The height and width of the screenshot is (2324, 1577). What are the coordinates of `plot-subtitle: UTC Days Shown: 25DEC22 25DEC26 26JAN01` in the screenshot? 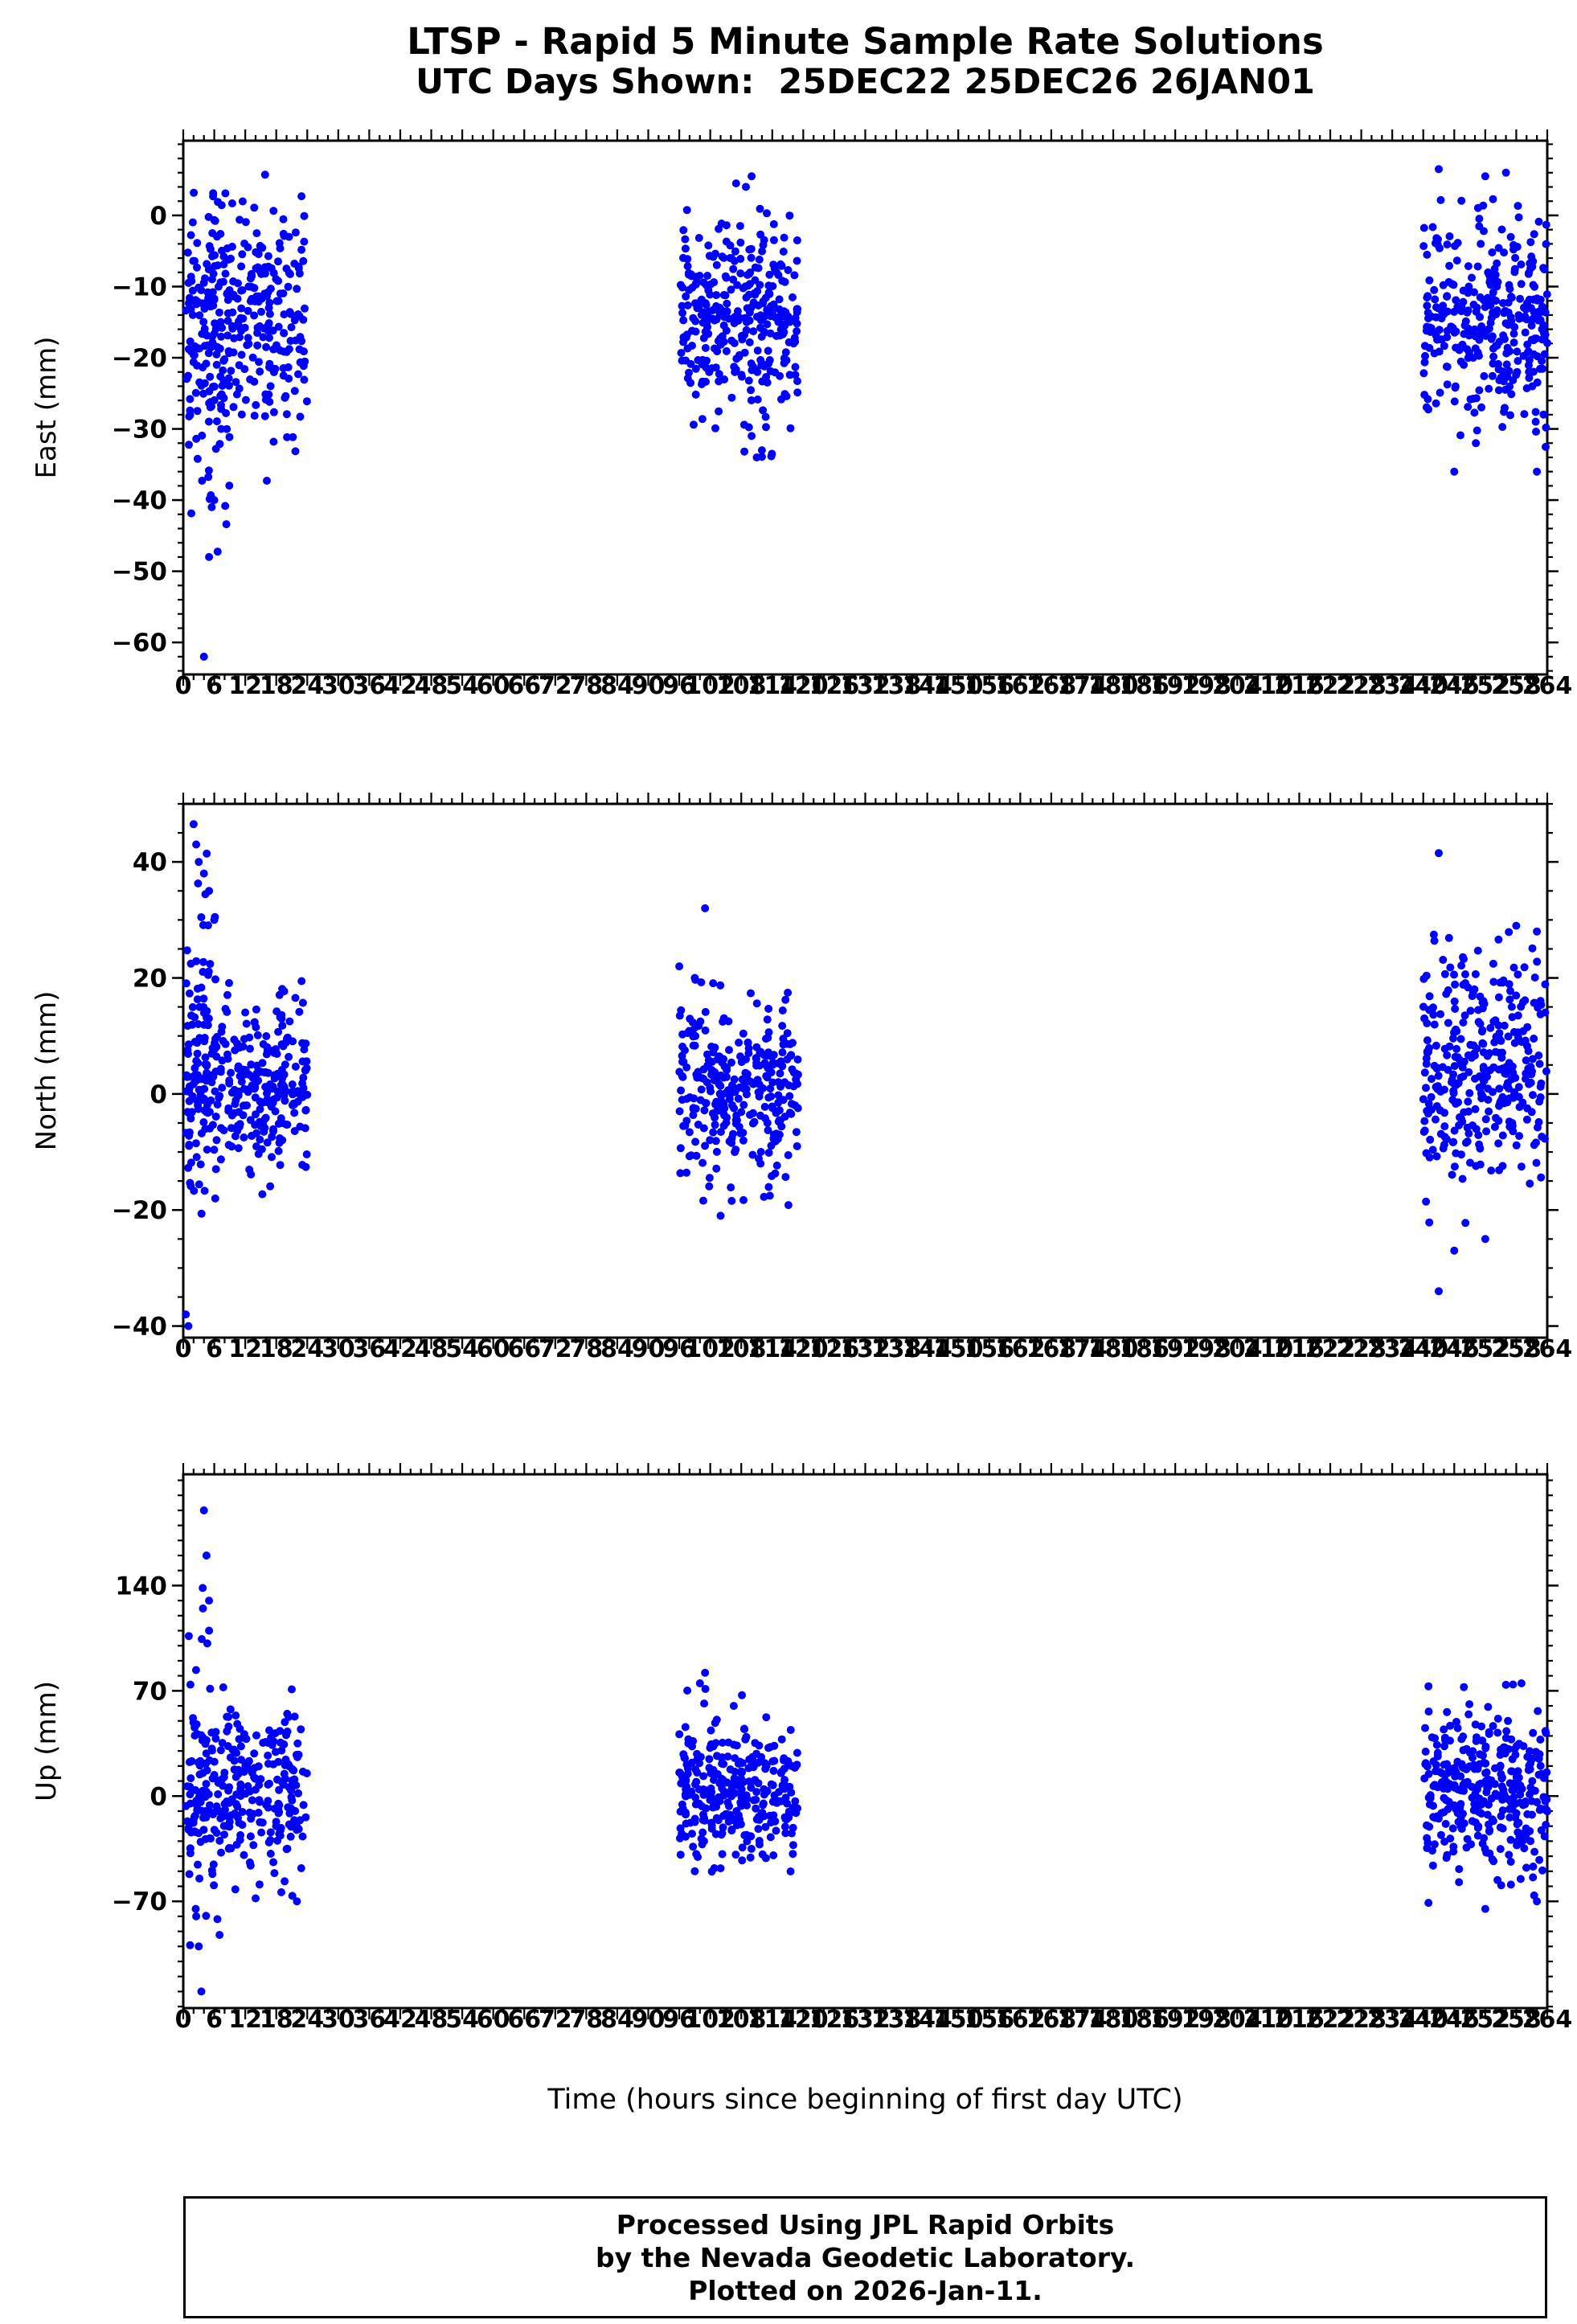 It's located at (866, 82).